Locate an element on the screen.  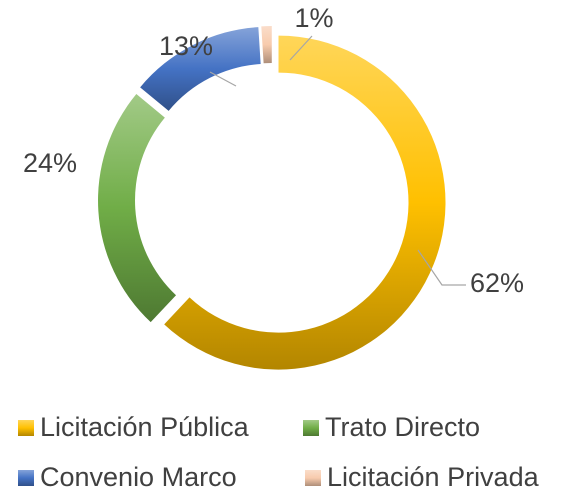
legend-label: Trato Directo is located at coordinates (402, 427).